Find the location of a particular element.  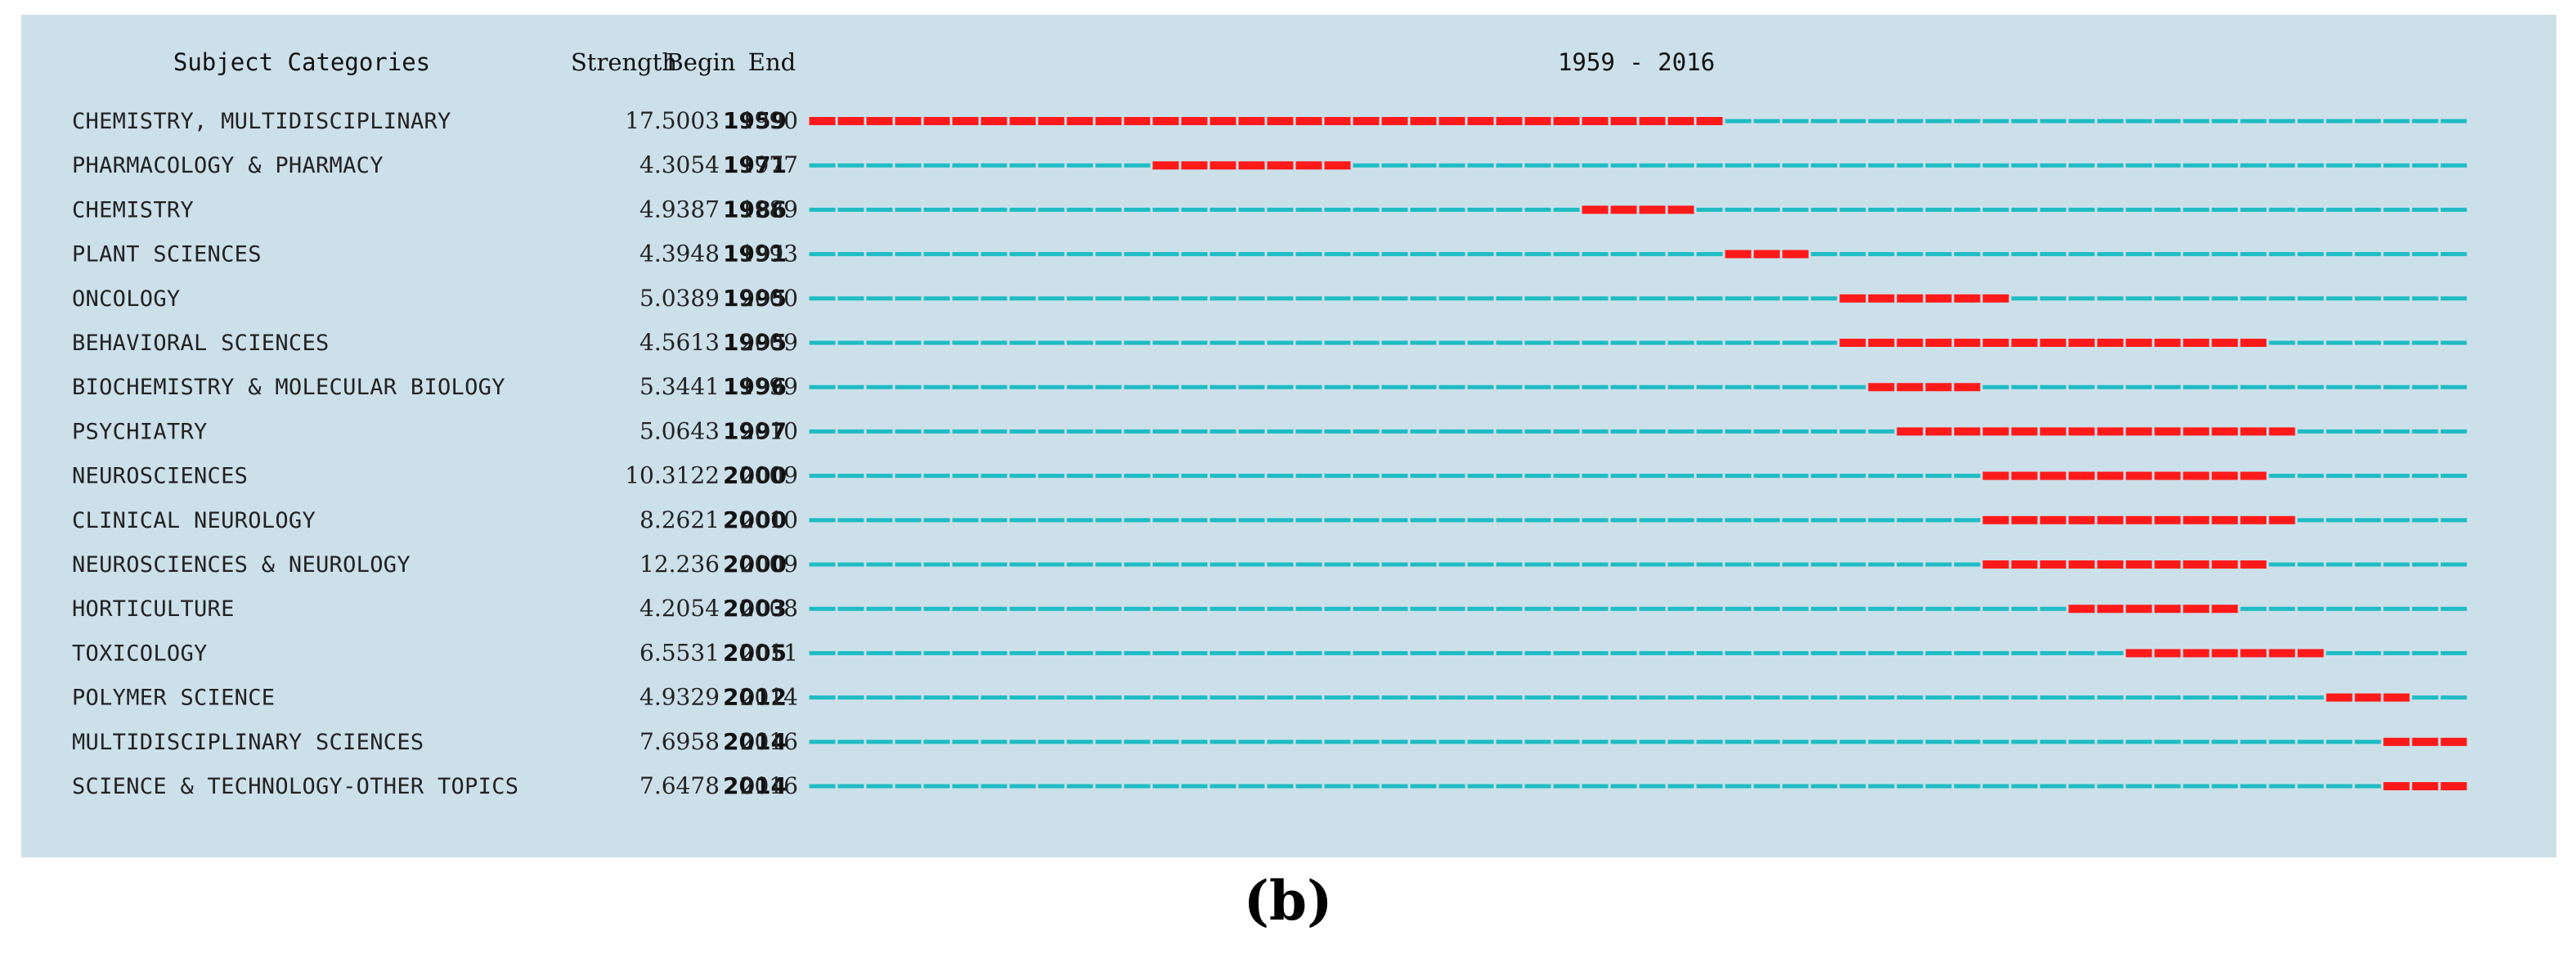

begin-year: 2012 is located at coordinates (755, 698).